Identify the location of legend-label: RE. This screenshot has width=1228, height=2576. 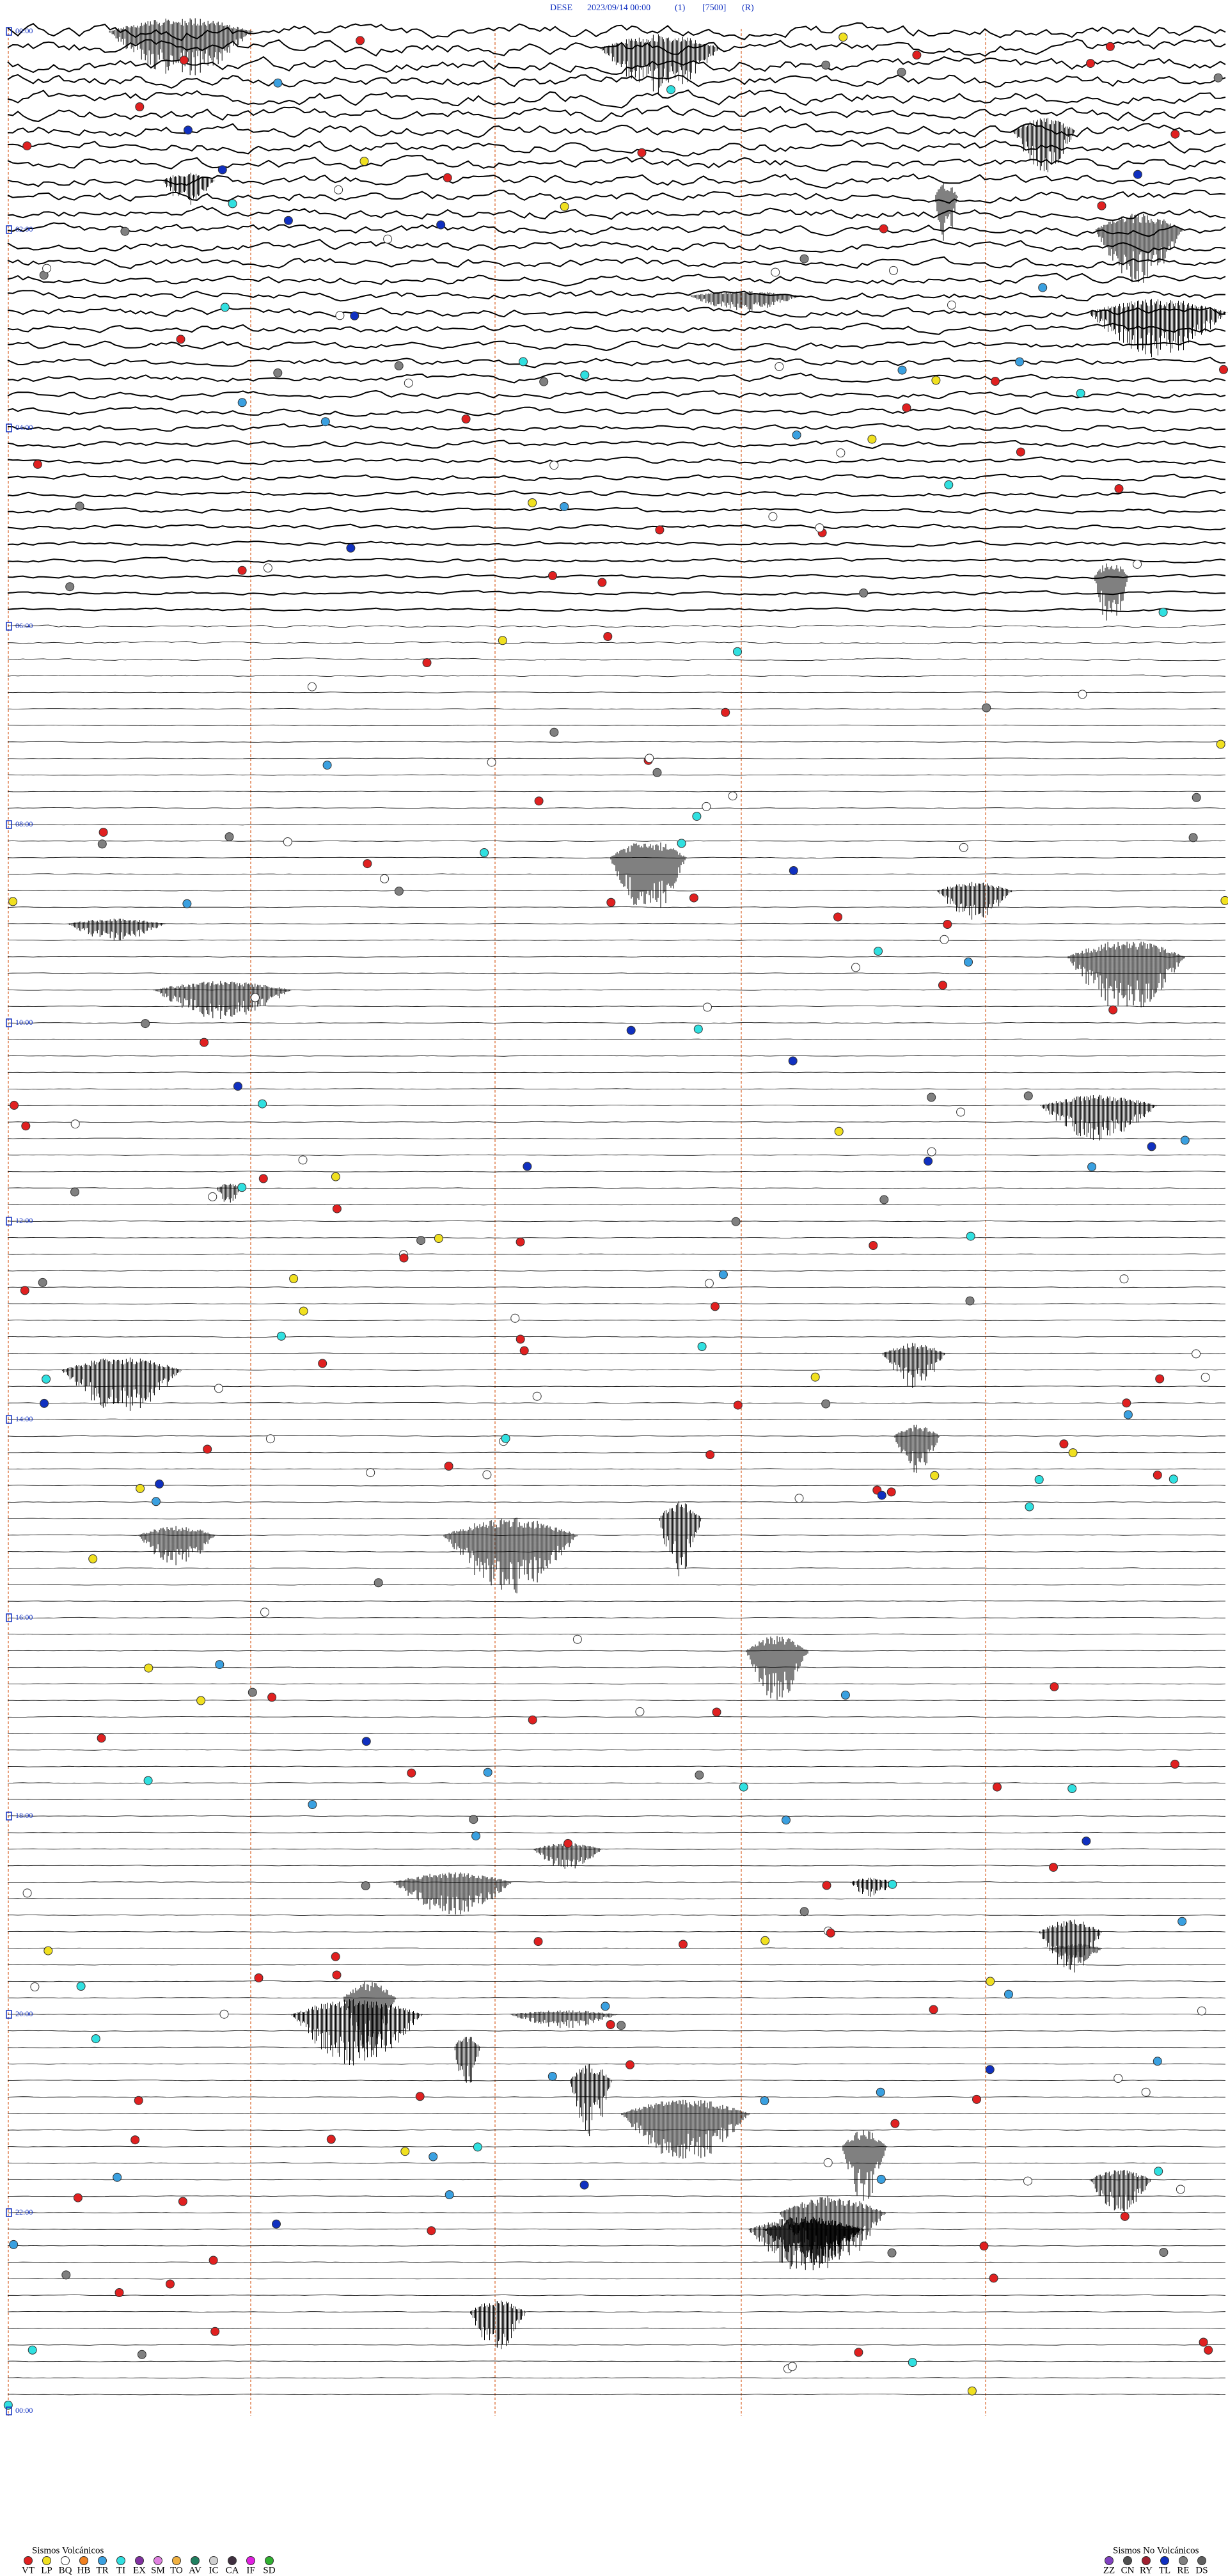
(1183, 2570).